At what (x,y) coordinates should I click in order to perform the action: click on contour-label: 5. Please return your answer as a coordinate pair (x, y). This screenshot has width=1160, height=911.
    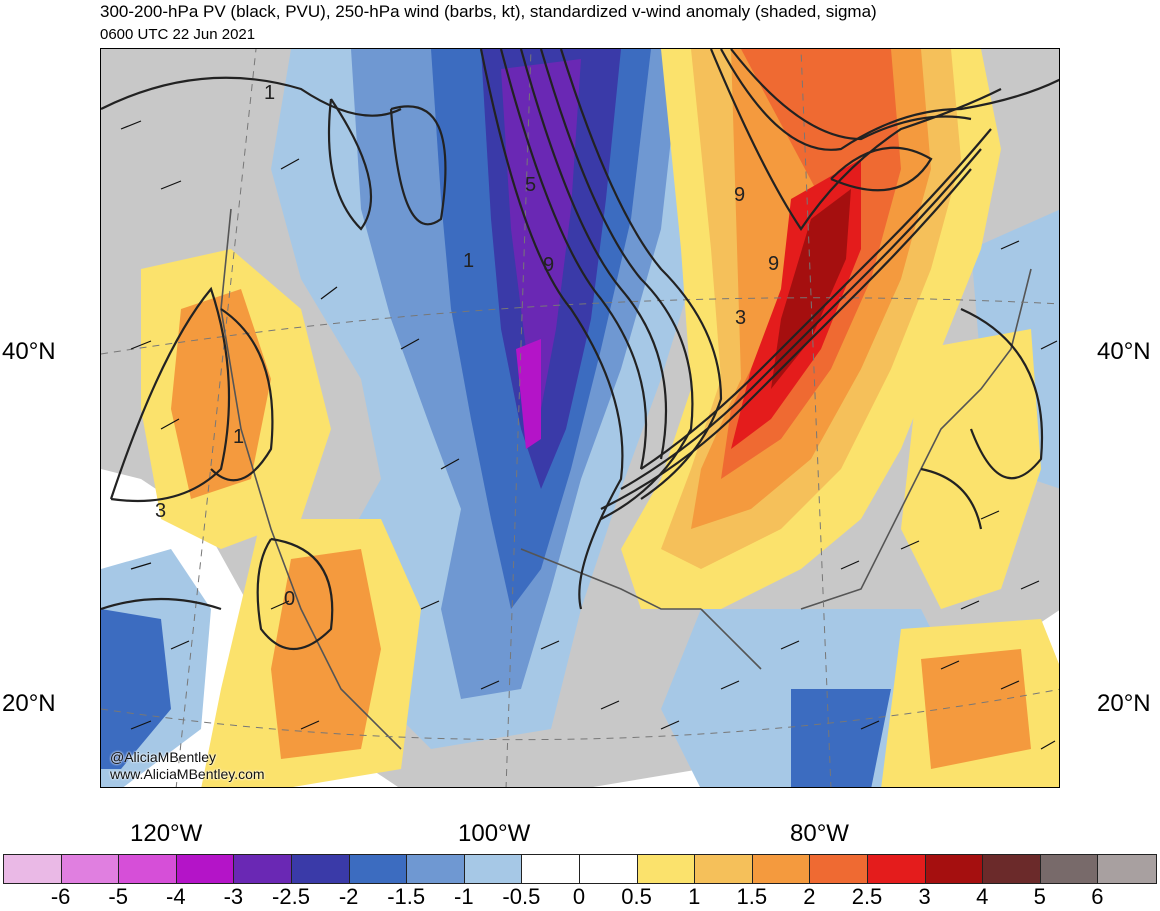
    Looking at the image, I should click on (530, 185).